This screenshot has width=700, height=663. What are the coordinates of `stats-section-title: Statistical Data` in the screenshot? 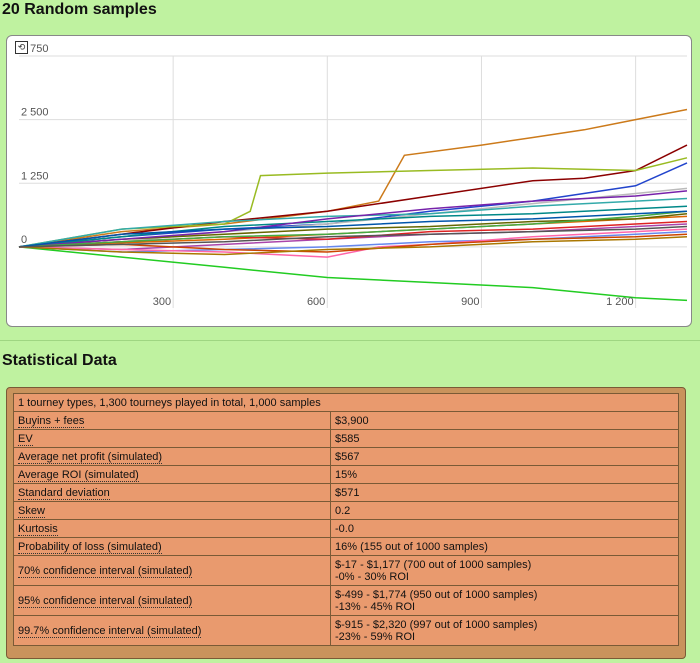 It's located at (59, 360).